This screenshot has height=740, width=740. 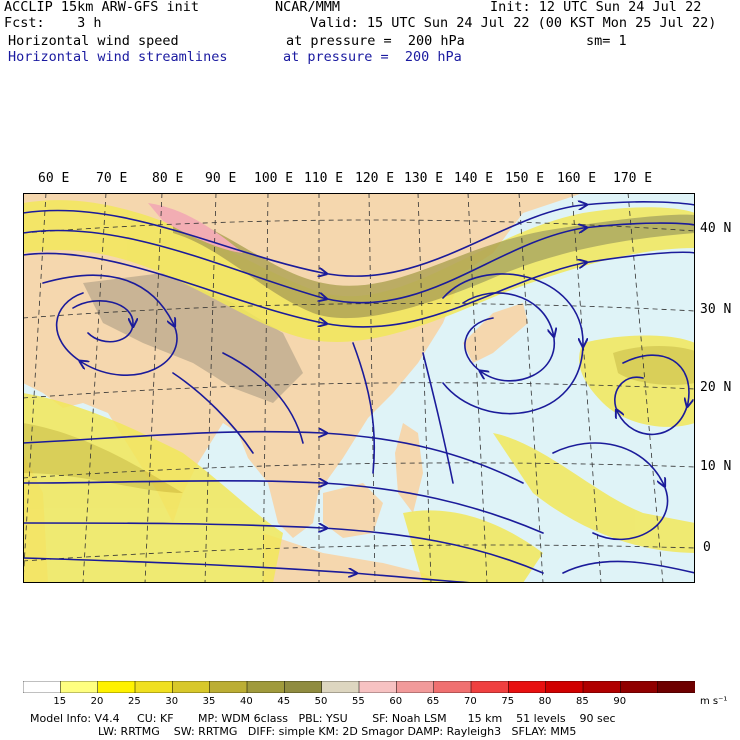 What do you see at coordinates (112, 178) in the screenshot?
I see `lon-label: 70 E` at bounding box center [112, 178].